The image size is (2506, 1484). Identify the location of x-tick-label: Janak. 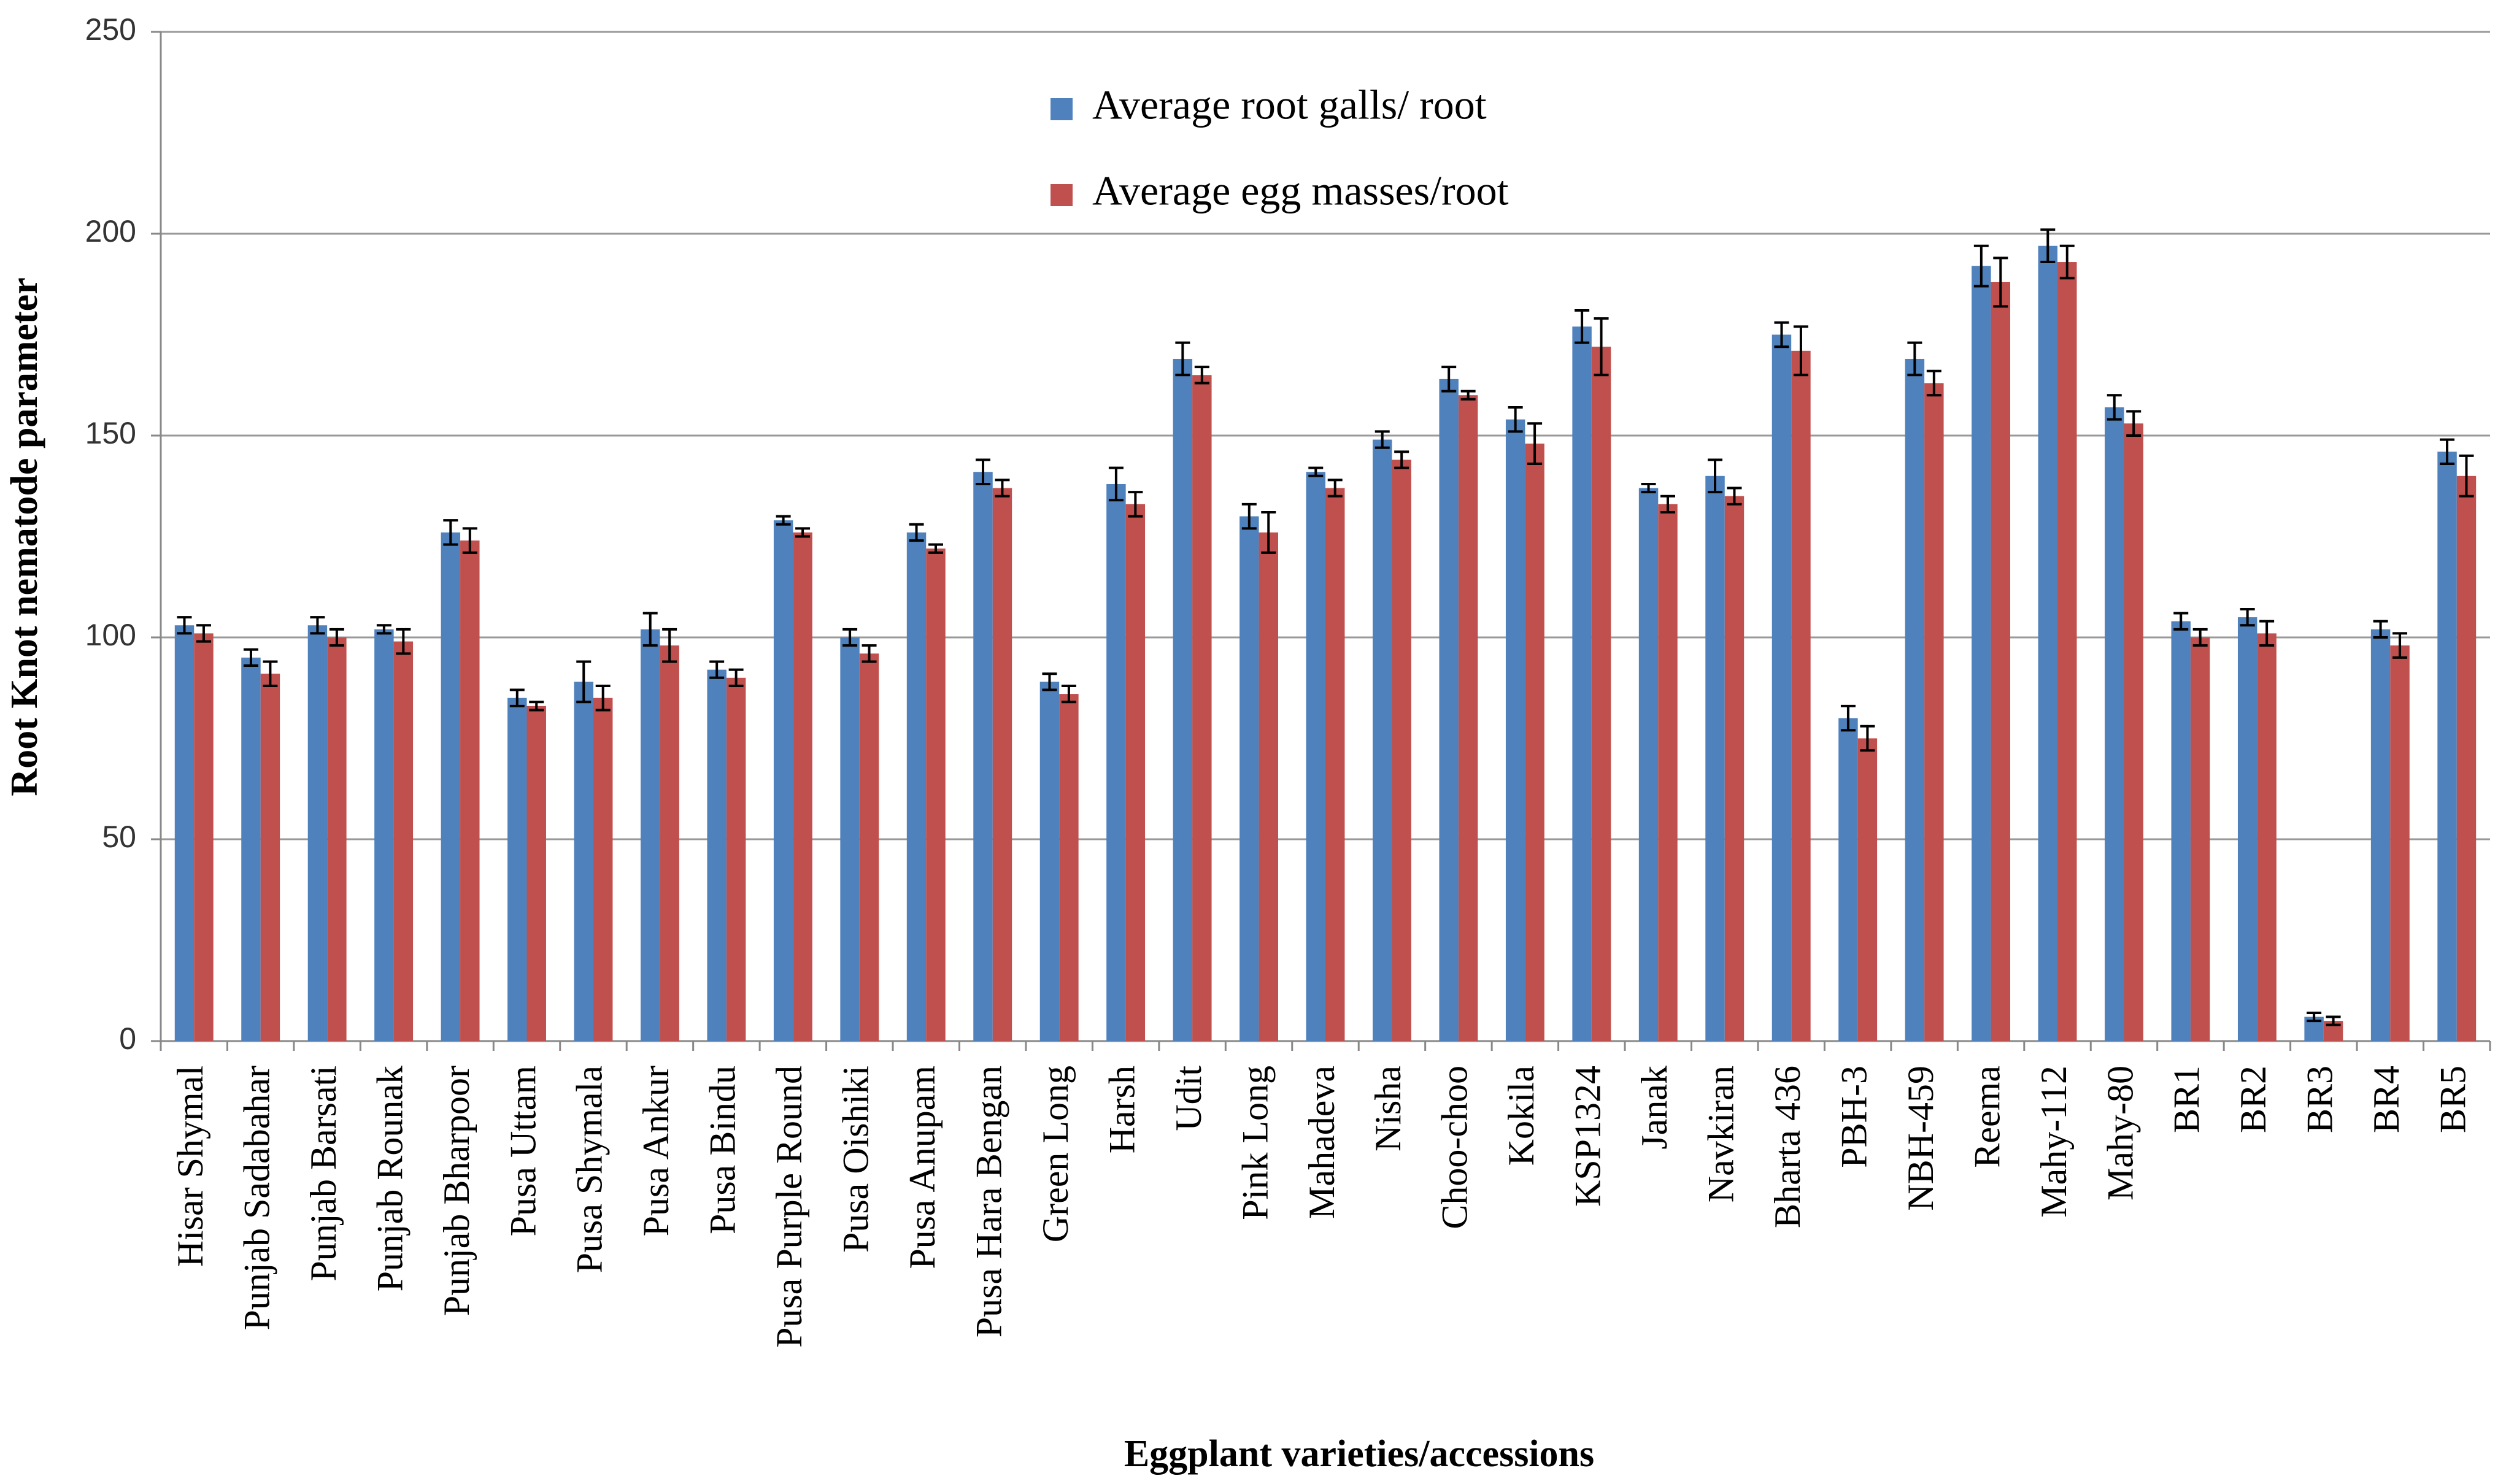
(1654, 1108).